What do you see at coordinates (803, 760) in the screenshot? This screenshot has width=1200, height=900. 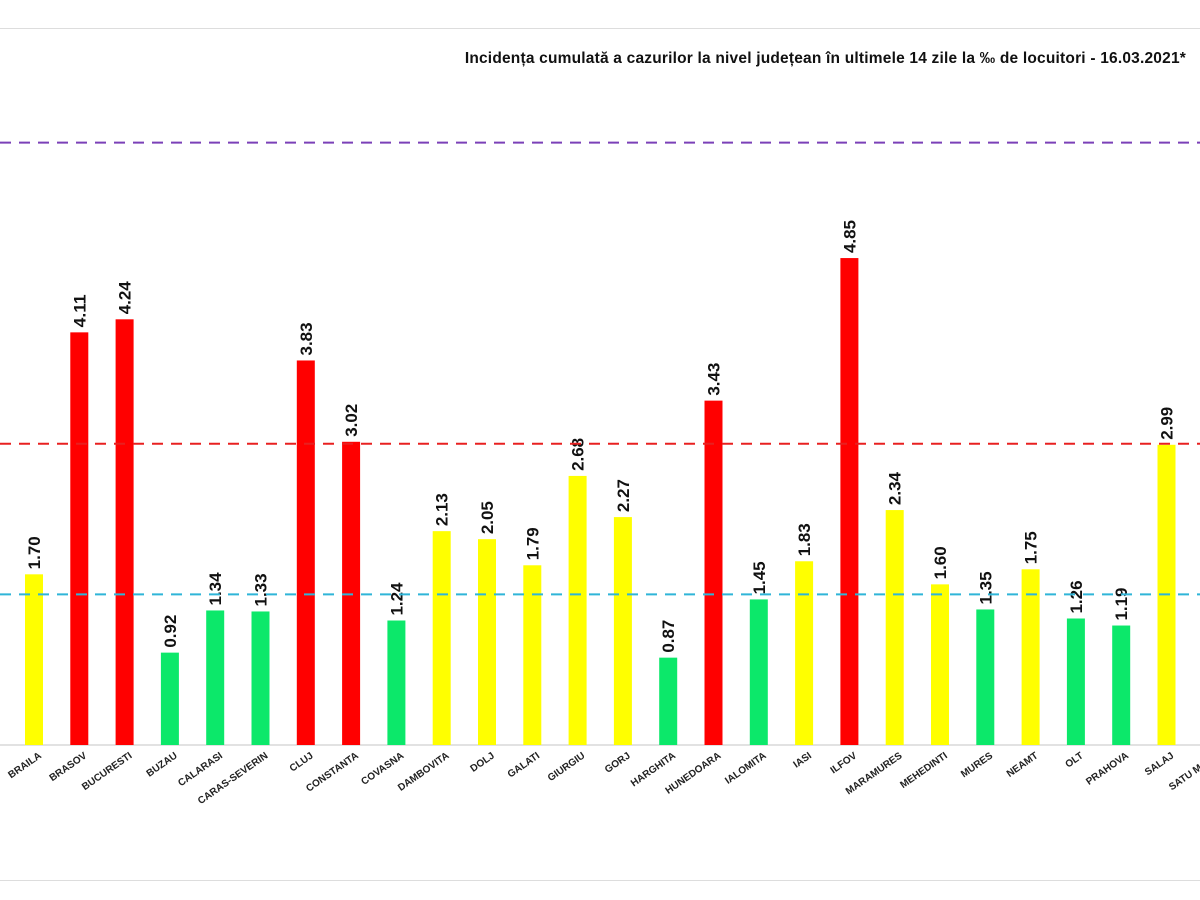 I see `category-label: IASI` at bounding box center [803, 760].